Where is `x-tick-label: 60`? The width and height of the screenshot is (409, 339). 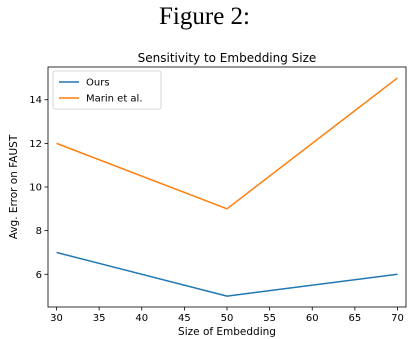
x-tick-label: 60 is located at coordinates (312, 318).